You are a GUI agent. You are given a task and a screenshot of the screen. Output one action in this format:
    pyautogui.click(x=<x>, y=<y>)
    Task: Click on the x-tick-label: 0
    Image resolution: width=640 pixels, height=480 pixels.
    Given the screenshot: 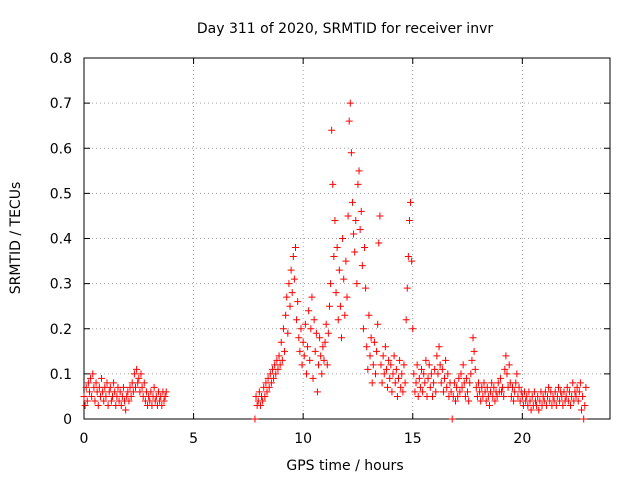 What is the action you would take?
    pyautogui.click(x=84, y=439)
    